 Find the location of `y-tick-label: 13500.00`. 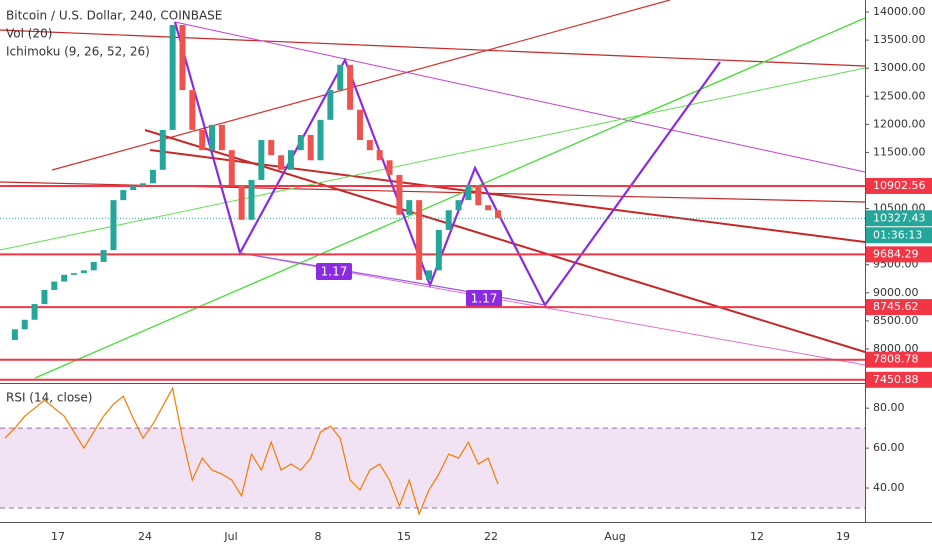

y-tick-label: 13500.00 is located at coordinates (899, 39).